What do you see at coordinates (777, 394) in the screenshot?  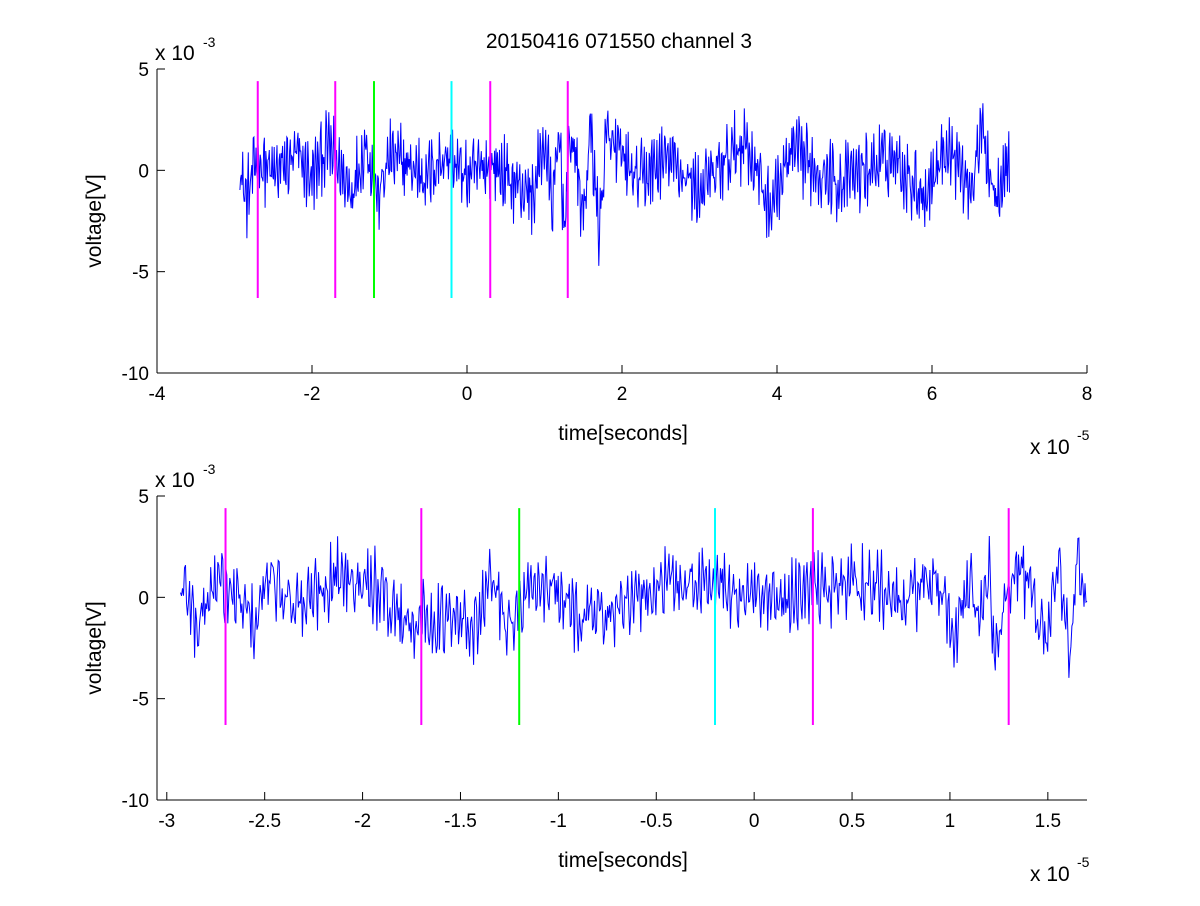 I see `x-tick-label: 4` at bounding box center [777, 394].